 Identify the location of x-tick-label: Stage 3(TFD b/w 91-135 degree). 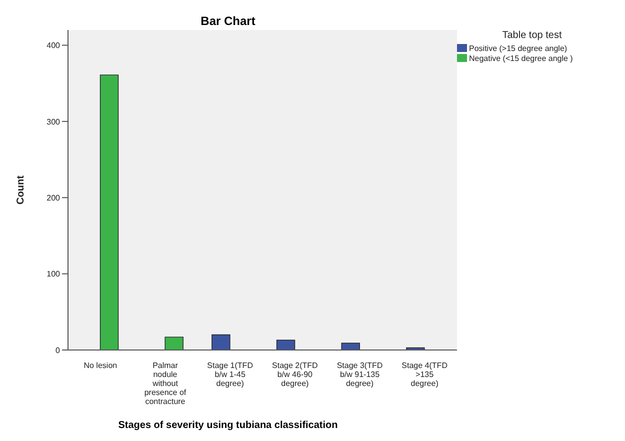
(359, 374).